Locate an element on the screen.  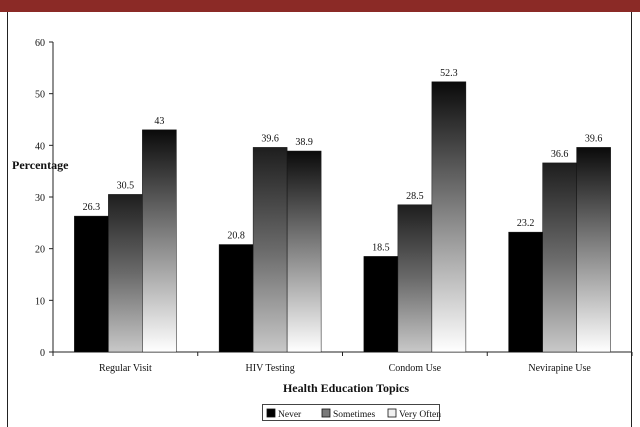
category-label: HIV Testing is located at coordinates (270, 368).